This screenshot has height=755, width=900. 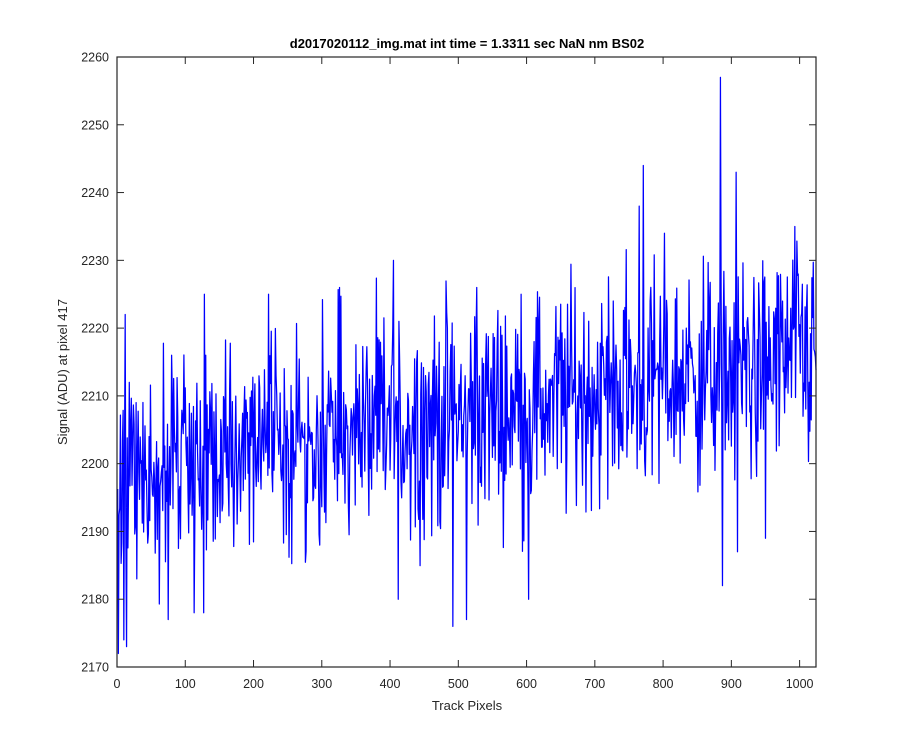 I want to click on x-axis-title: Track Pixels, so click(x=467, y=705).